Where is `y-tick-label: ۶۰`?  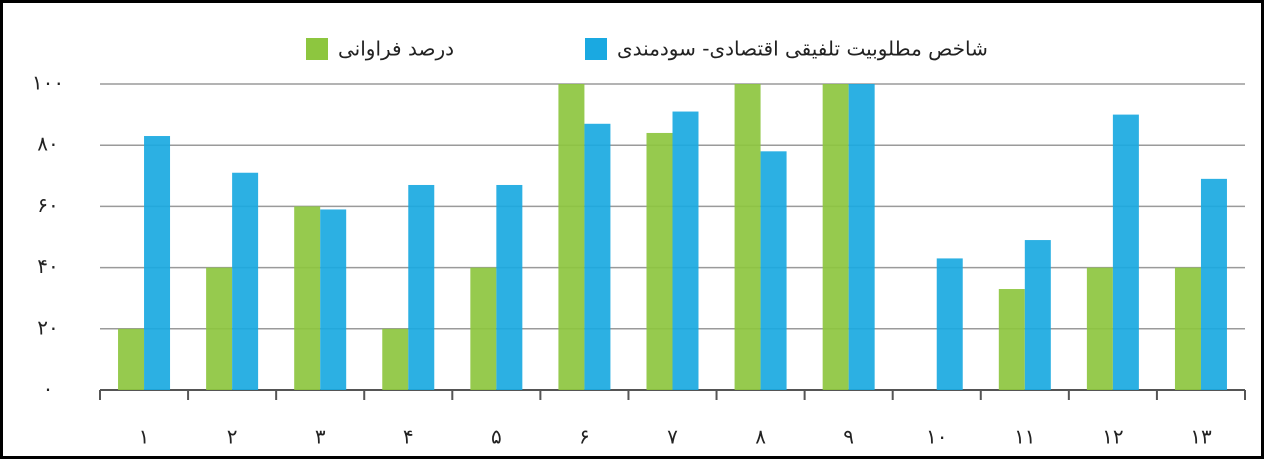 y-tick-label: ۶۰ is located at coordinates (47, 205).